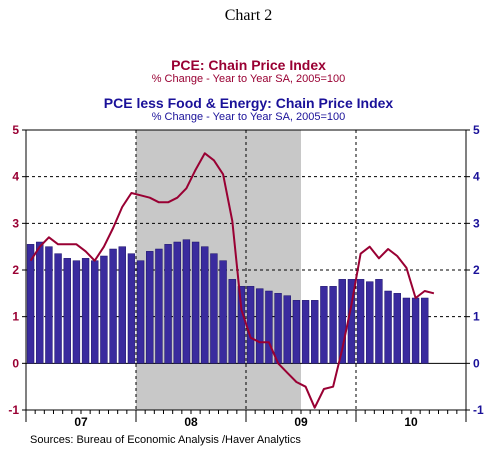  I want to click on series2-subtitle: % Change - Year to Year SA, 2005=100, so click(248, 117).